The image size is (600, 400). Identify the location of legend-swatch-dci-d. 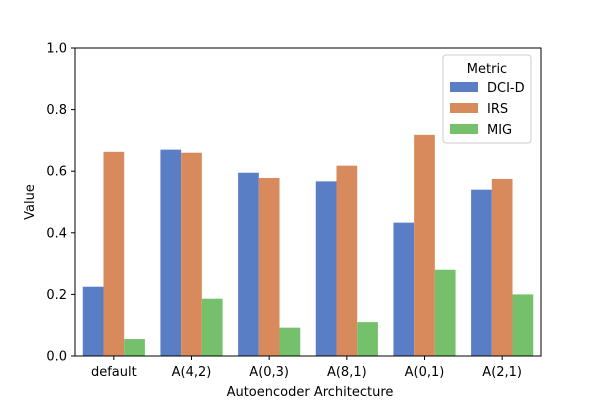
(464, 87).